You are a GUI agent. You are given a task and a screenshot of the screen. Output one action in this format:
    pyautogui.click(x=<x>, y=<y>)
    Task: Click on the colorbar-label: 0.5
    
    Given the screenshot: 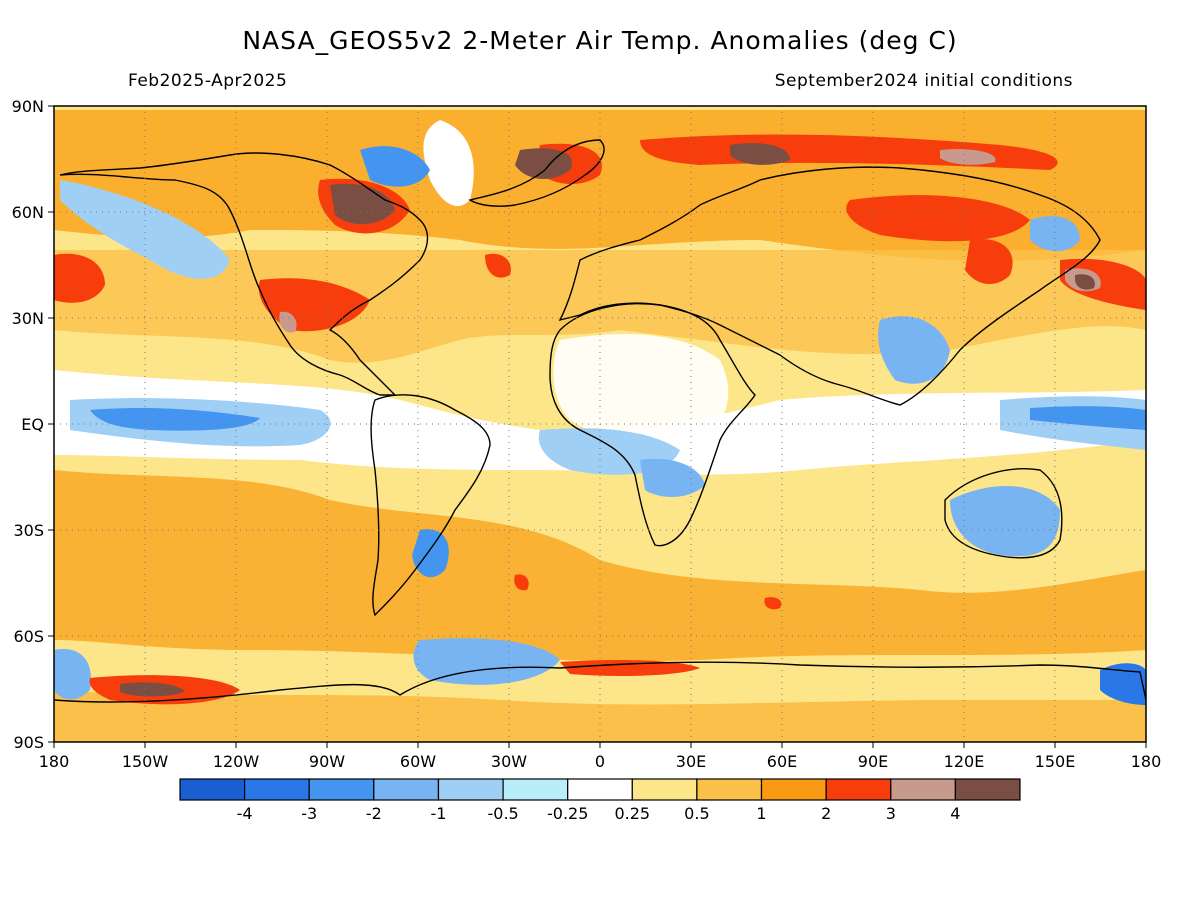 What is the action you would take?
    pyautogui.click(x=696, y=813)
    